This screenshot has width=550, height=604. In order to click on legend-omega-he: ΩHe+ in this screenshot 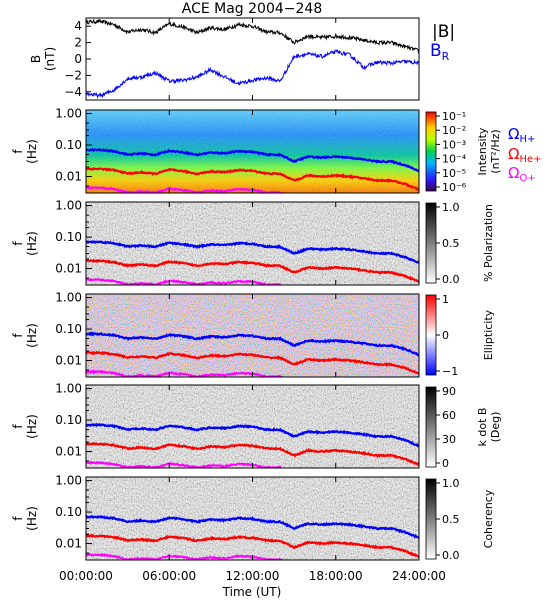, I will do `click(525, 155)`.